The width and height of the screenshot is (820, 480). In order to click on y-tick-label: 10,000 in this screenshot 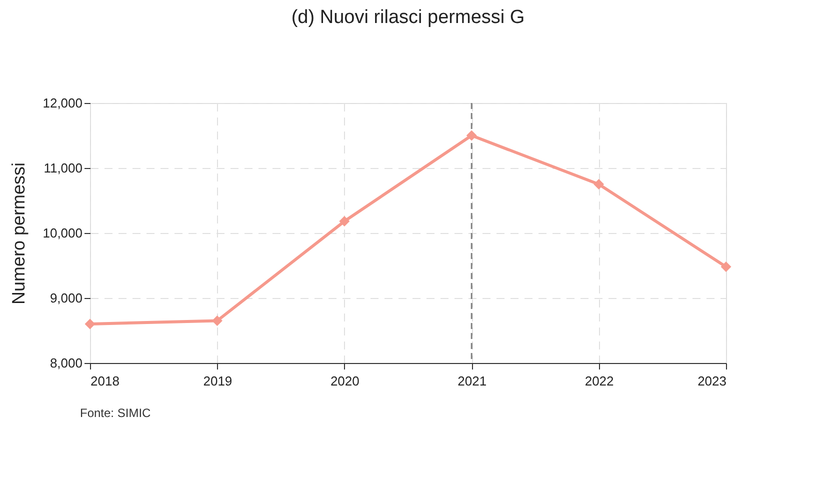, I will do `click(62, 233)`.